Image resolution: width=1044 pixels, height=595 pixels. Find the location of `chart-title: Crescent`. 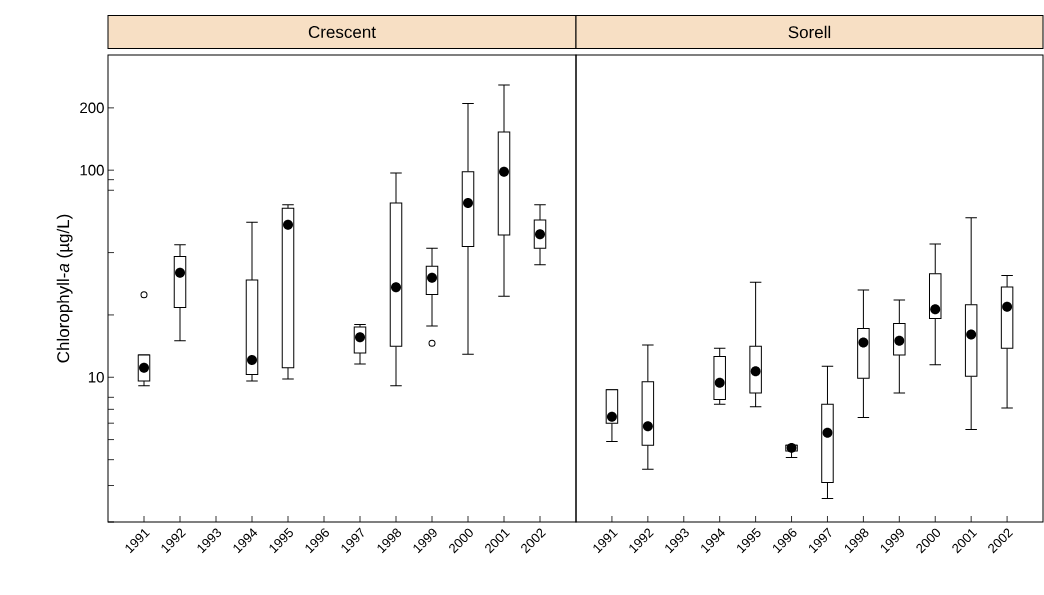

chart-title: Crescent is located at coordinates (342, 32).